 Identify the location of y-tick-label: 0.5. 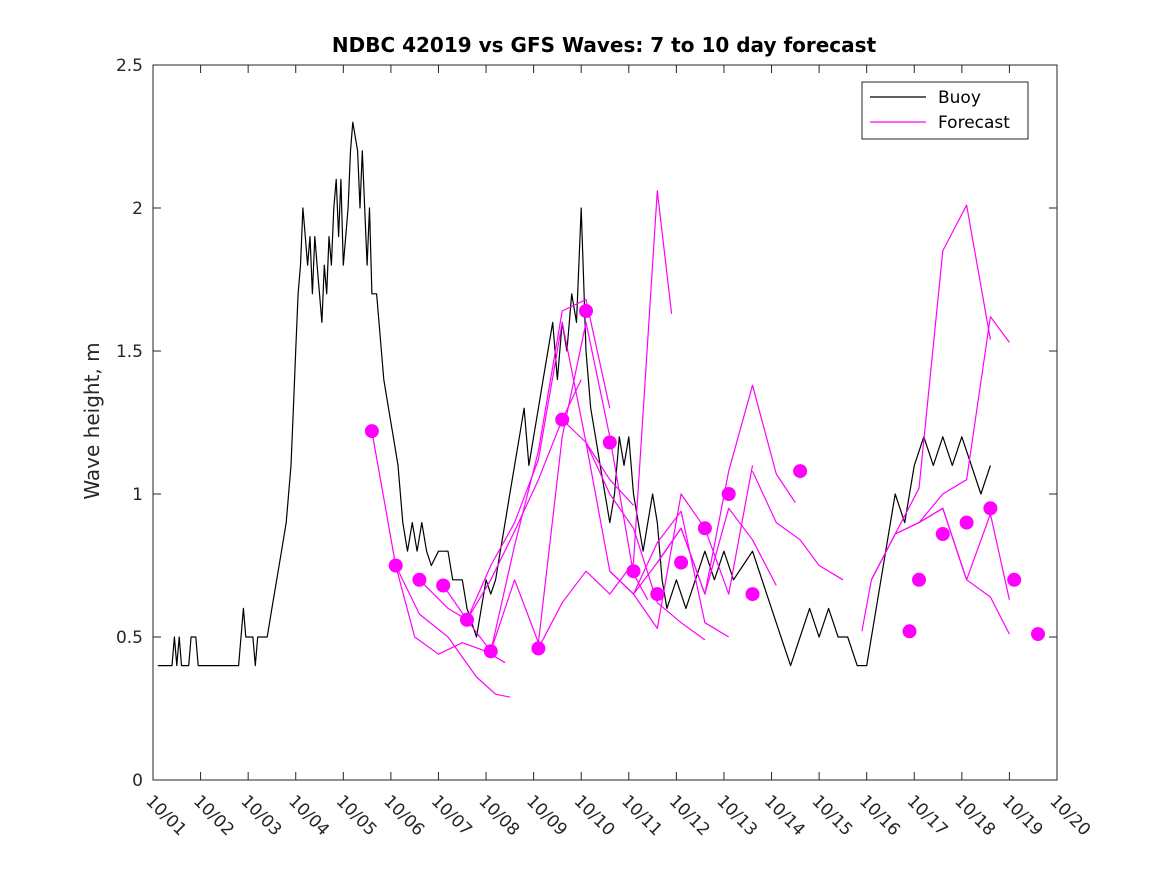
(129, 638).